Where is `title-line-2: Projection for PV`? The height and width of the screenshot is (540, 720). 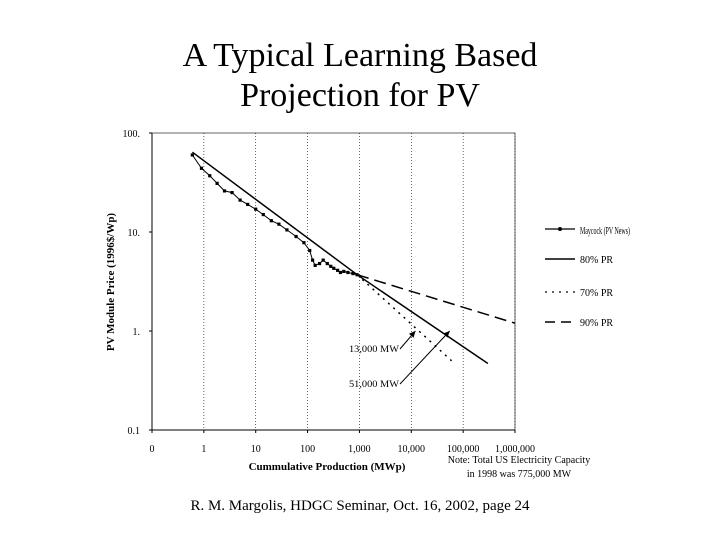
title-line-2: Projection for PV is located at coordinates (360, 95).